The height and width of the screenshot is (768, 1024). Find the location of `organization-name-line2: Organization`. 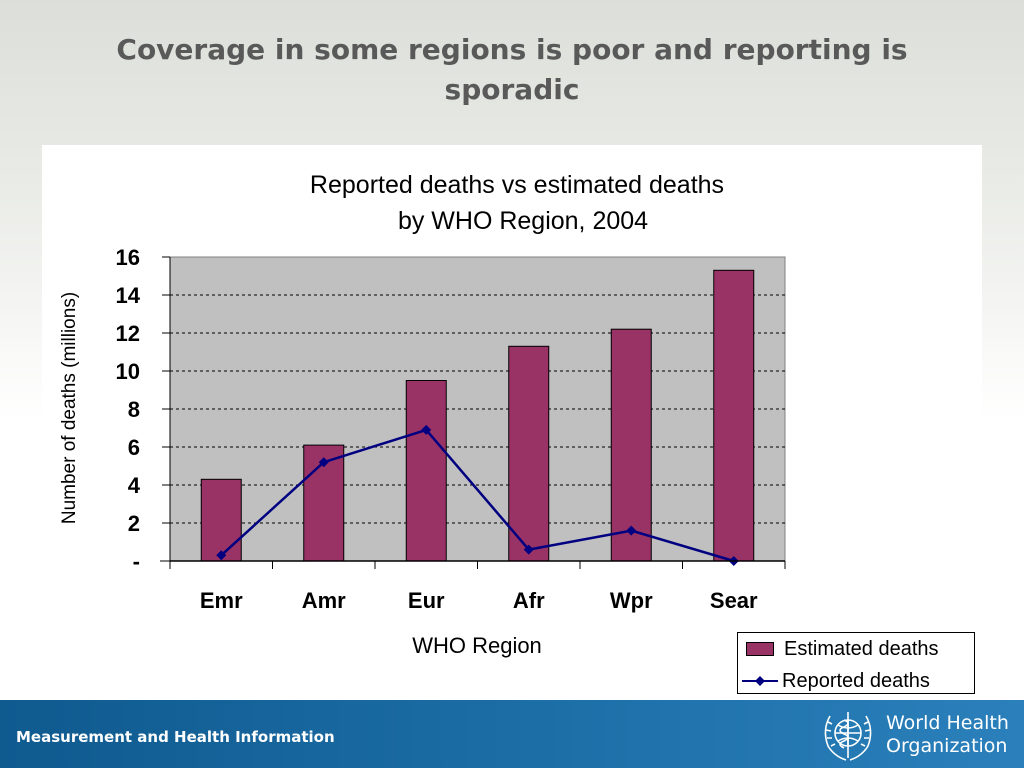

organization-name-line2: Organization is located at coordinates (947, 746).